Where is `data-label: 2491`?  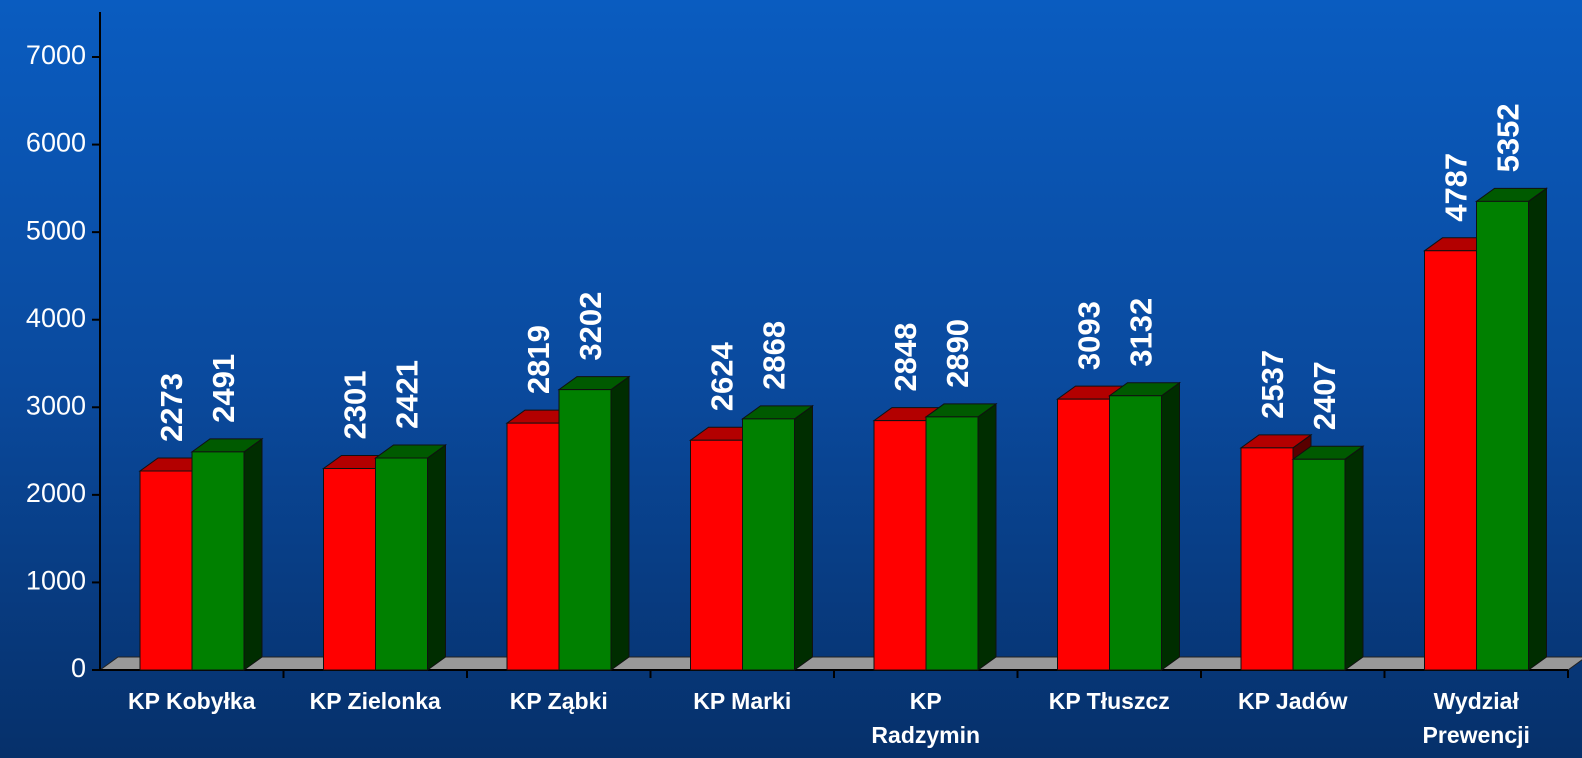
data-label: 2491 is located at coordinates (223, 388).